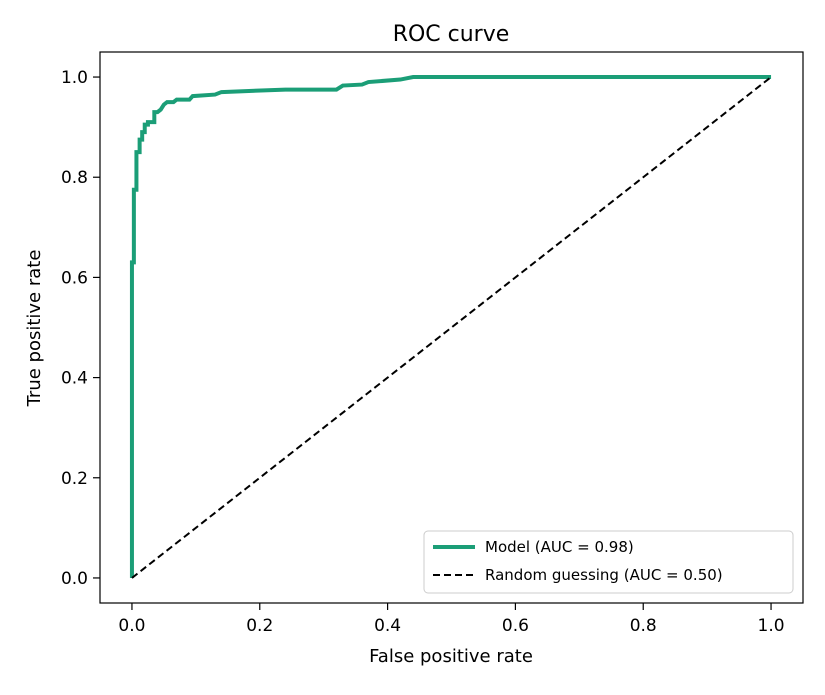  Describe the element at coordinates (74, 379) in the screenshot. I see `y-tick-label: 0.4` at that location.